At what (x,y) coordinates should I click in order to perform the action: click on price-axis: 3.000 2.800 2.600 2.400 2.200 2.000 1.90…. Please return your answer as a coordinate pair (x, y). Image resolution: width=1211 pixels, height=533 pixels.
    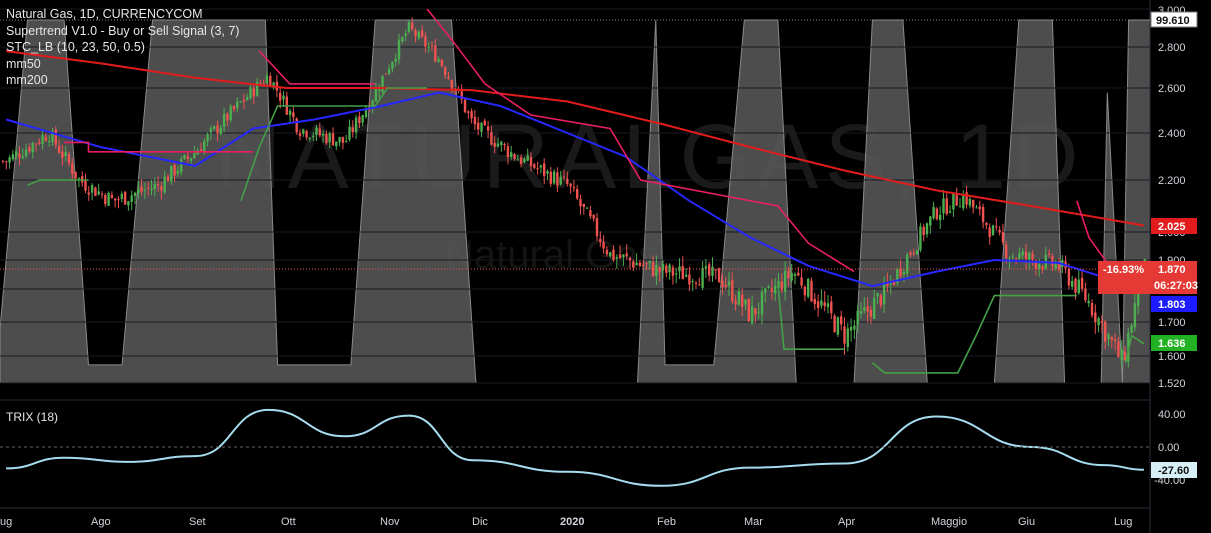
    Looking at the image, I should click on (1172, 197).